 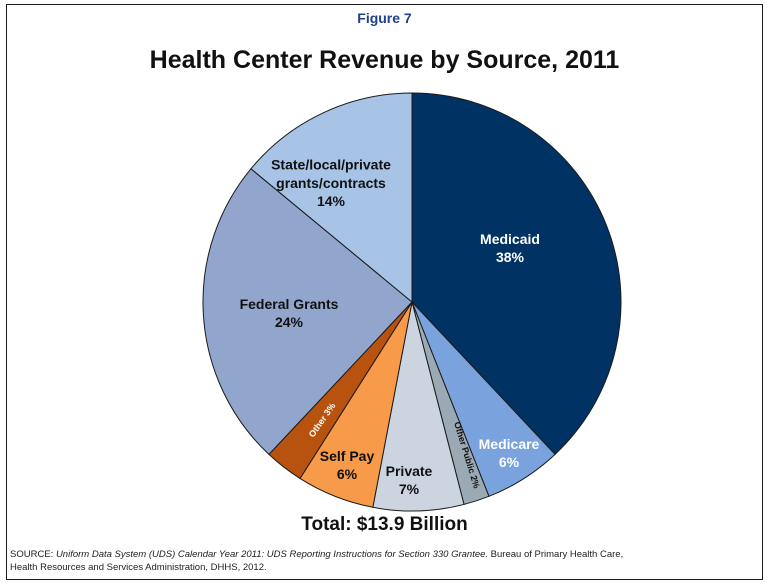 I want to click on pie-slice-federal-grants, so click(x=307, y=312).